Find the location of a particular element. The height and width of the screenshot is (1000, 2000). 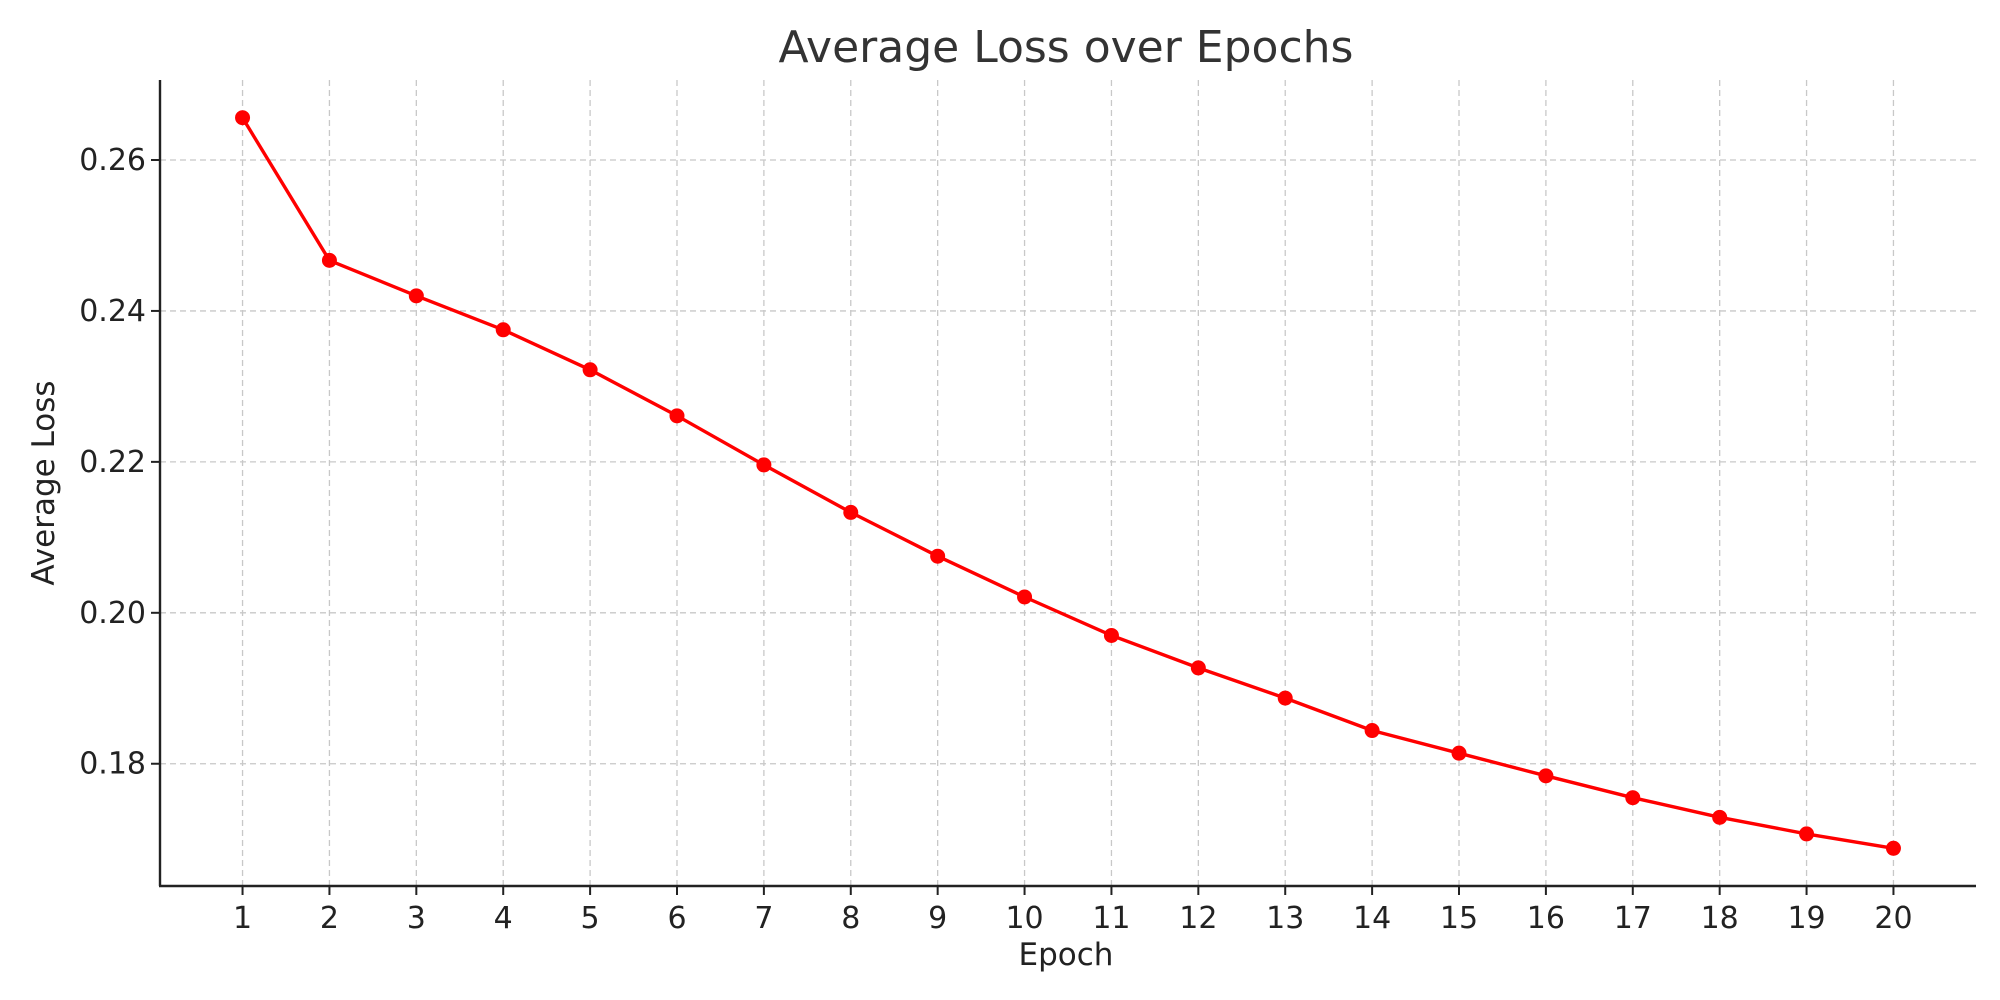

x-tick-label: 14 is located at coordinates (1372, 918).